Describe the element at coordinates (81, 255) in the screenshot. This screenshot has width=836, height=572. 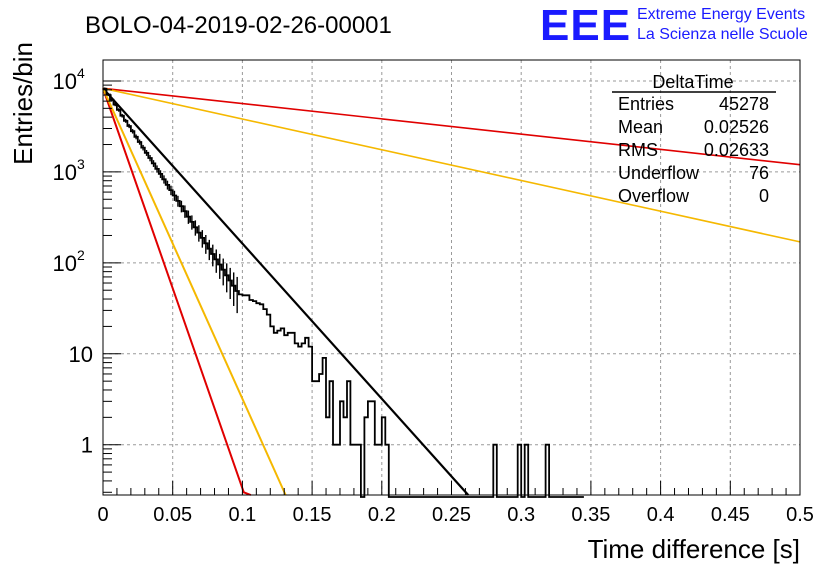
I see `y-tick-exponent: 2` at that location.